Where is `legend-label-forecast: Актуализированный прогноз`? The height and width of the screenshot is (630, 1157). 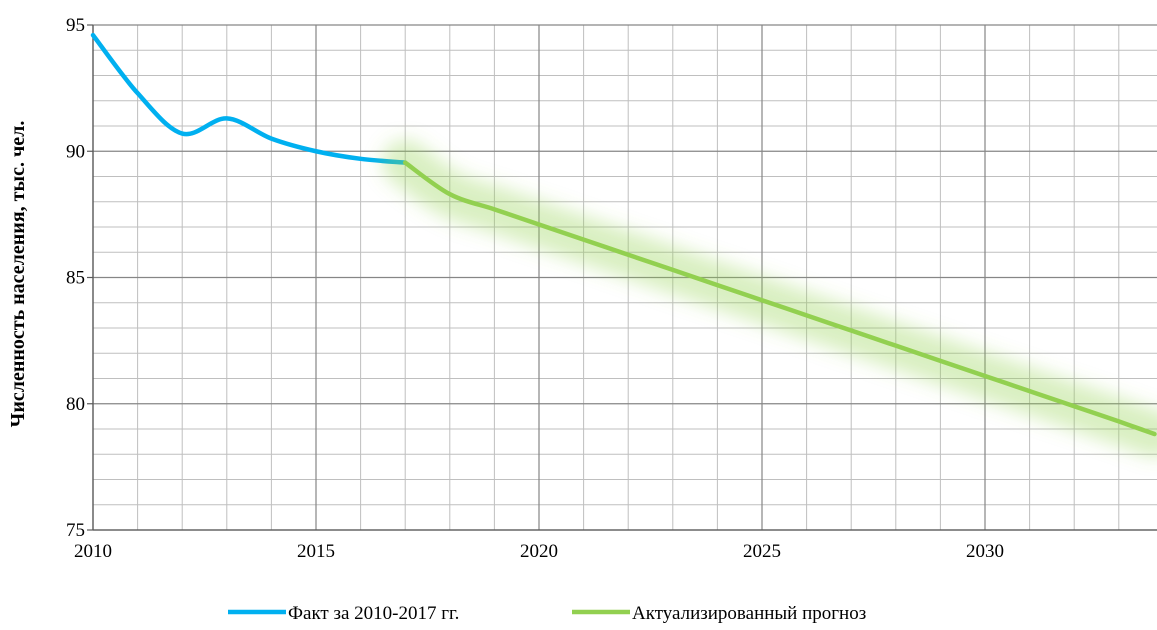
legend-label-forecast: Актуализированный прогноз is located at coordinates (749, 613).